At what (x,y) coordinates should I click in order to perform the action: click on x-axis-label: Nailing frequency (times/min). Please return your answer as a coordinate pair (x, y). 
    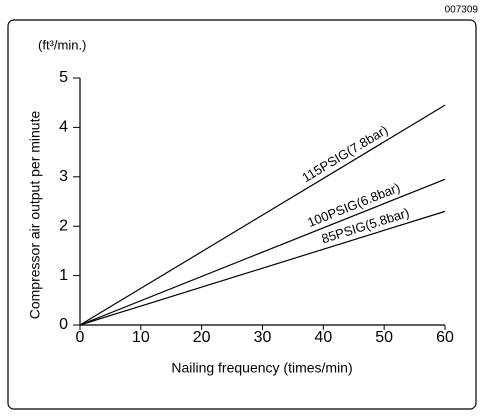
    Looking at the image, I should click on (261, 368).